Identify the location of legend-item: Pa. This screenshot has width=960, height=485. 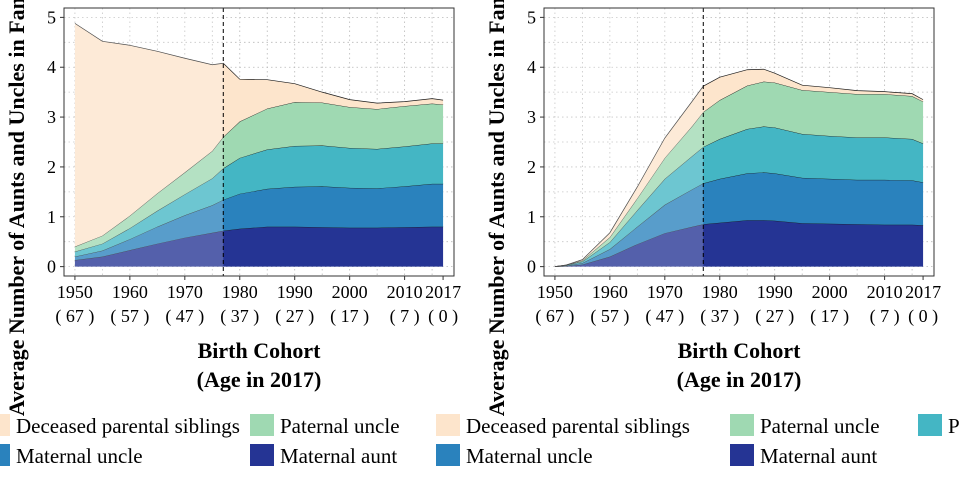
(939, 426).